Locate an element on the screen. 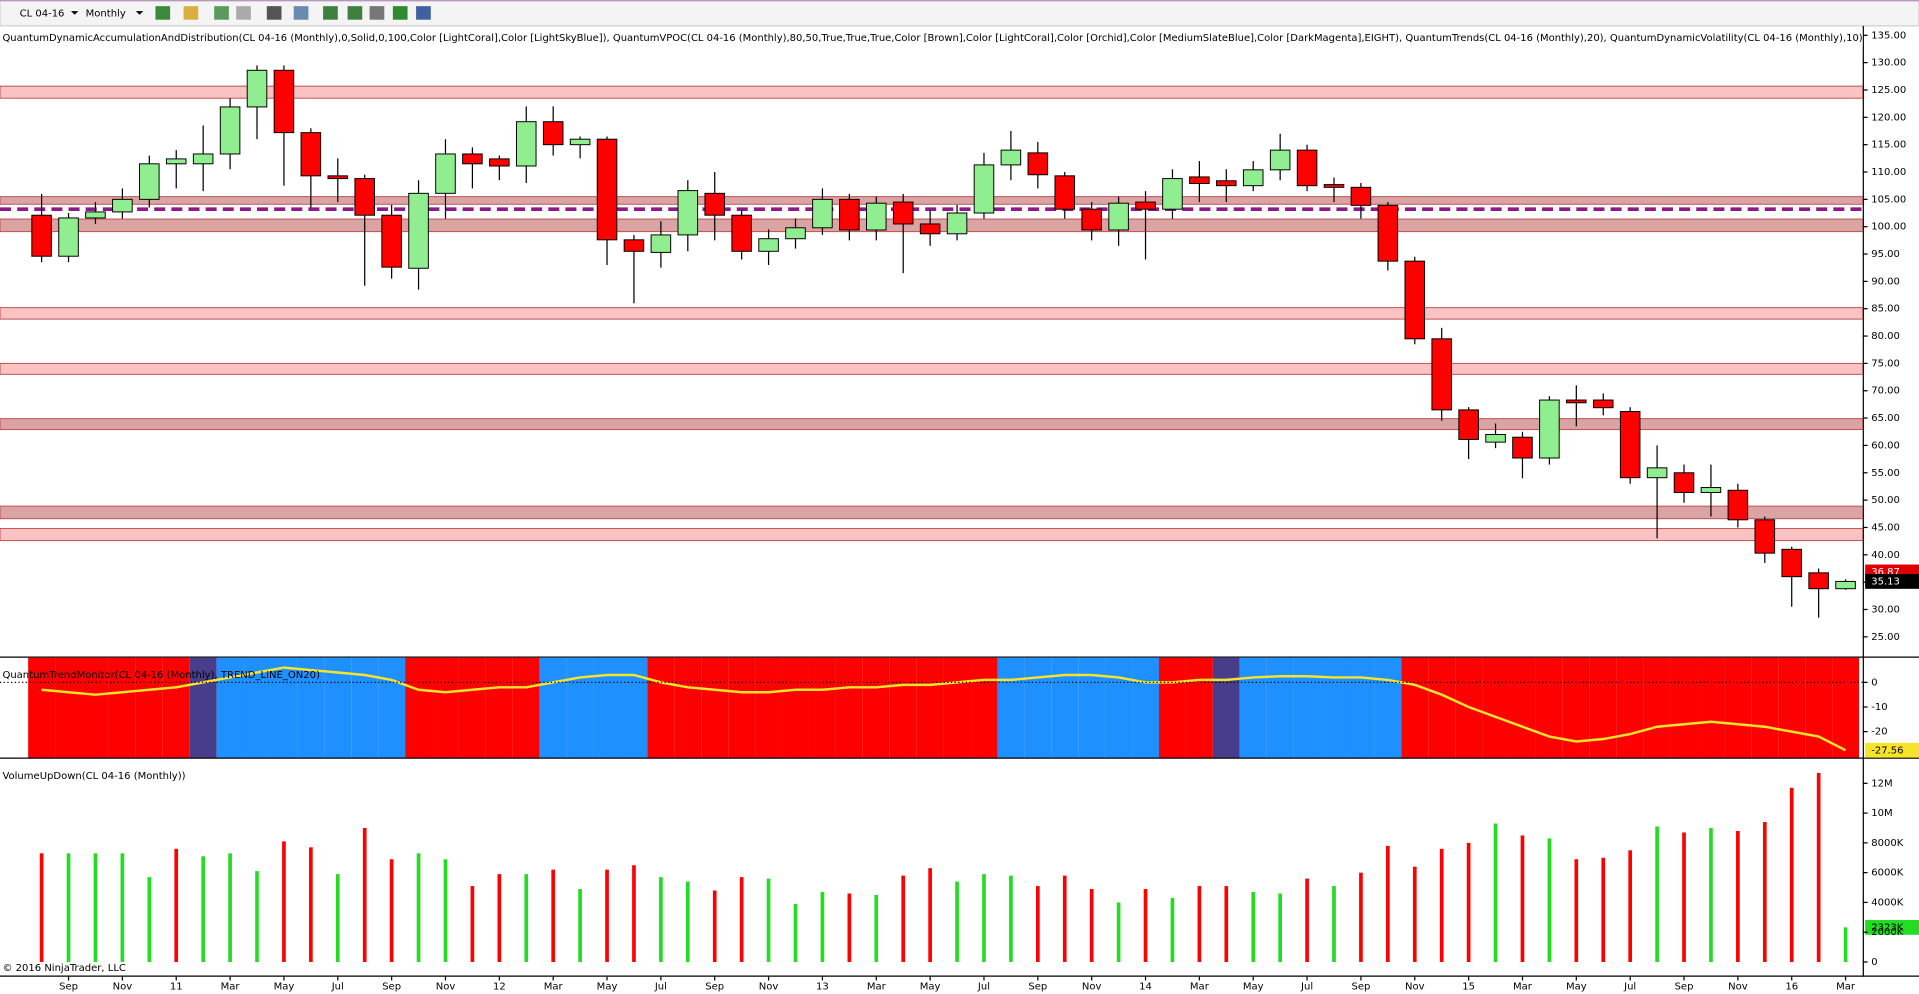 Image resolution: width=1919 pixels, height=994 pixels. value-box is located at coordinates (1892, 927).